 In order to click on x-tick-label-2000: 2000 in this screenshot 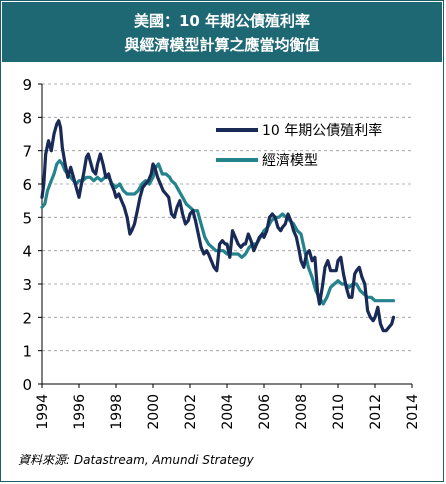, I will do `click(154, 412)`.